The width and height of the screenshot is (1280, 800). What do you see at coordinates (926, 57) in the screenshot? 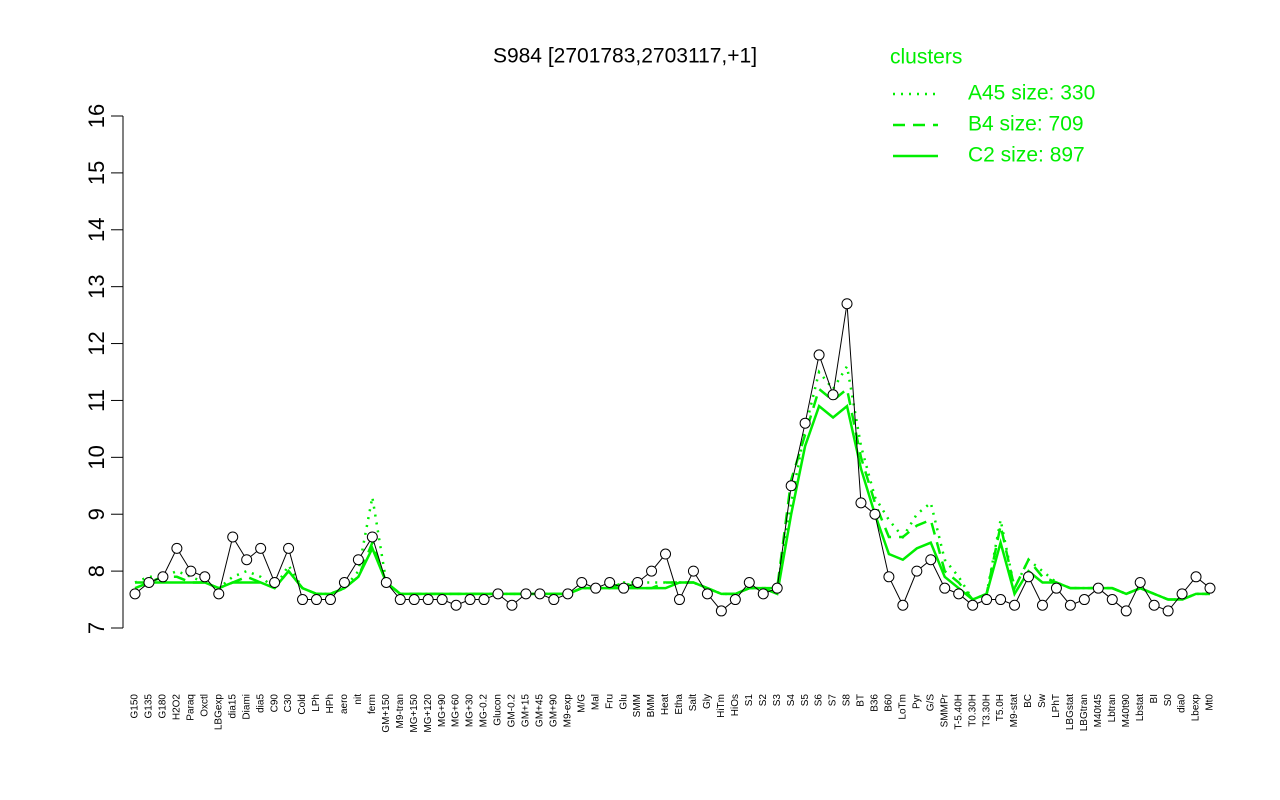
I see `legend-title: clusters` at bounding box center [926, 57].